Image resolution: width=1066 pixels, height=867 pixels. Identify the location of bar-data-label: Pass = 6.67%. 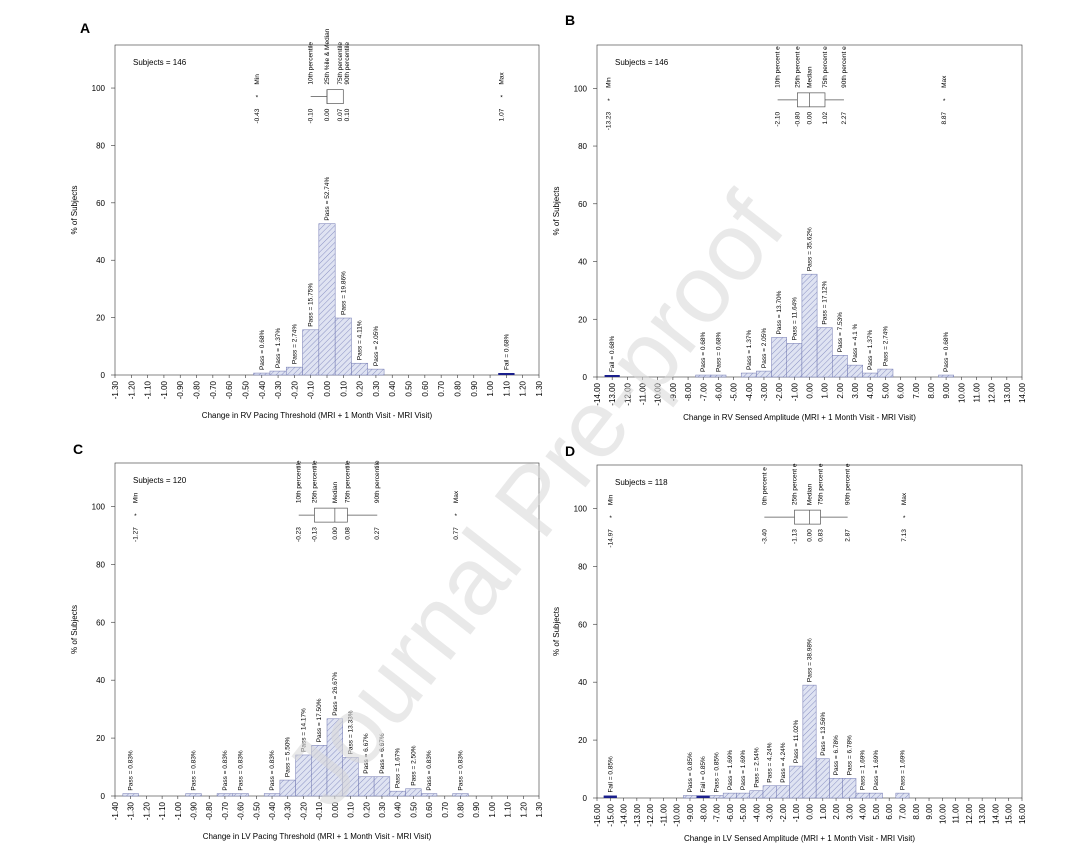
(366, 753).